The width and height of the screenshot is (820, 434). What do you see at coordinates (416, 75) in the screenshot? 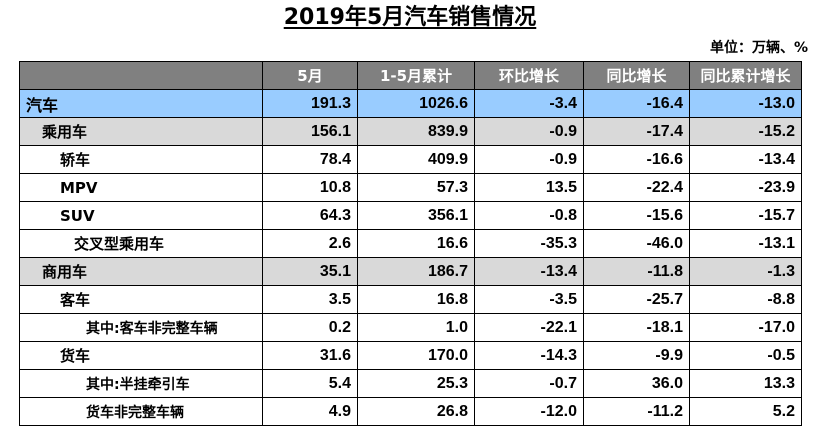
I see `header-cell-ytd: 1-5月累计` at bounding box center [416, 75].